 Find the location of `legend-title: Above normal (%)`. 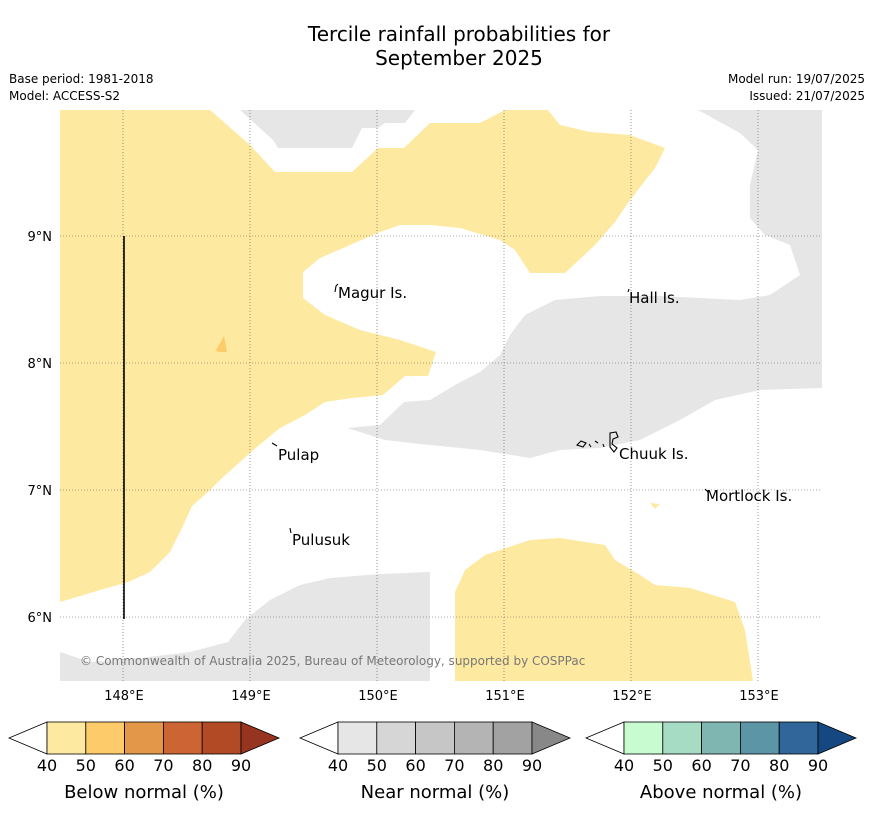

legend-title: Above normal (%) is located at coordinates (721, 792).